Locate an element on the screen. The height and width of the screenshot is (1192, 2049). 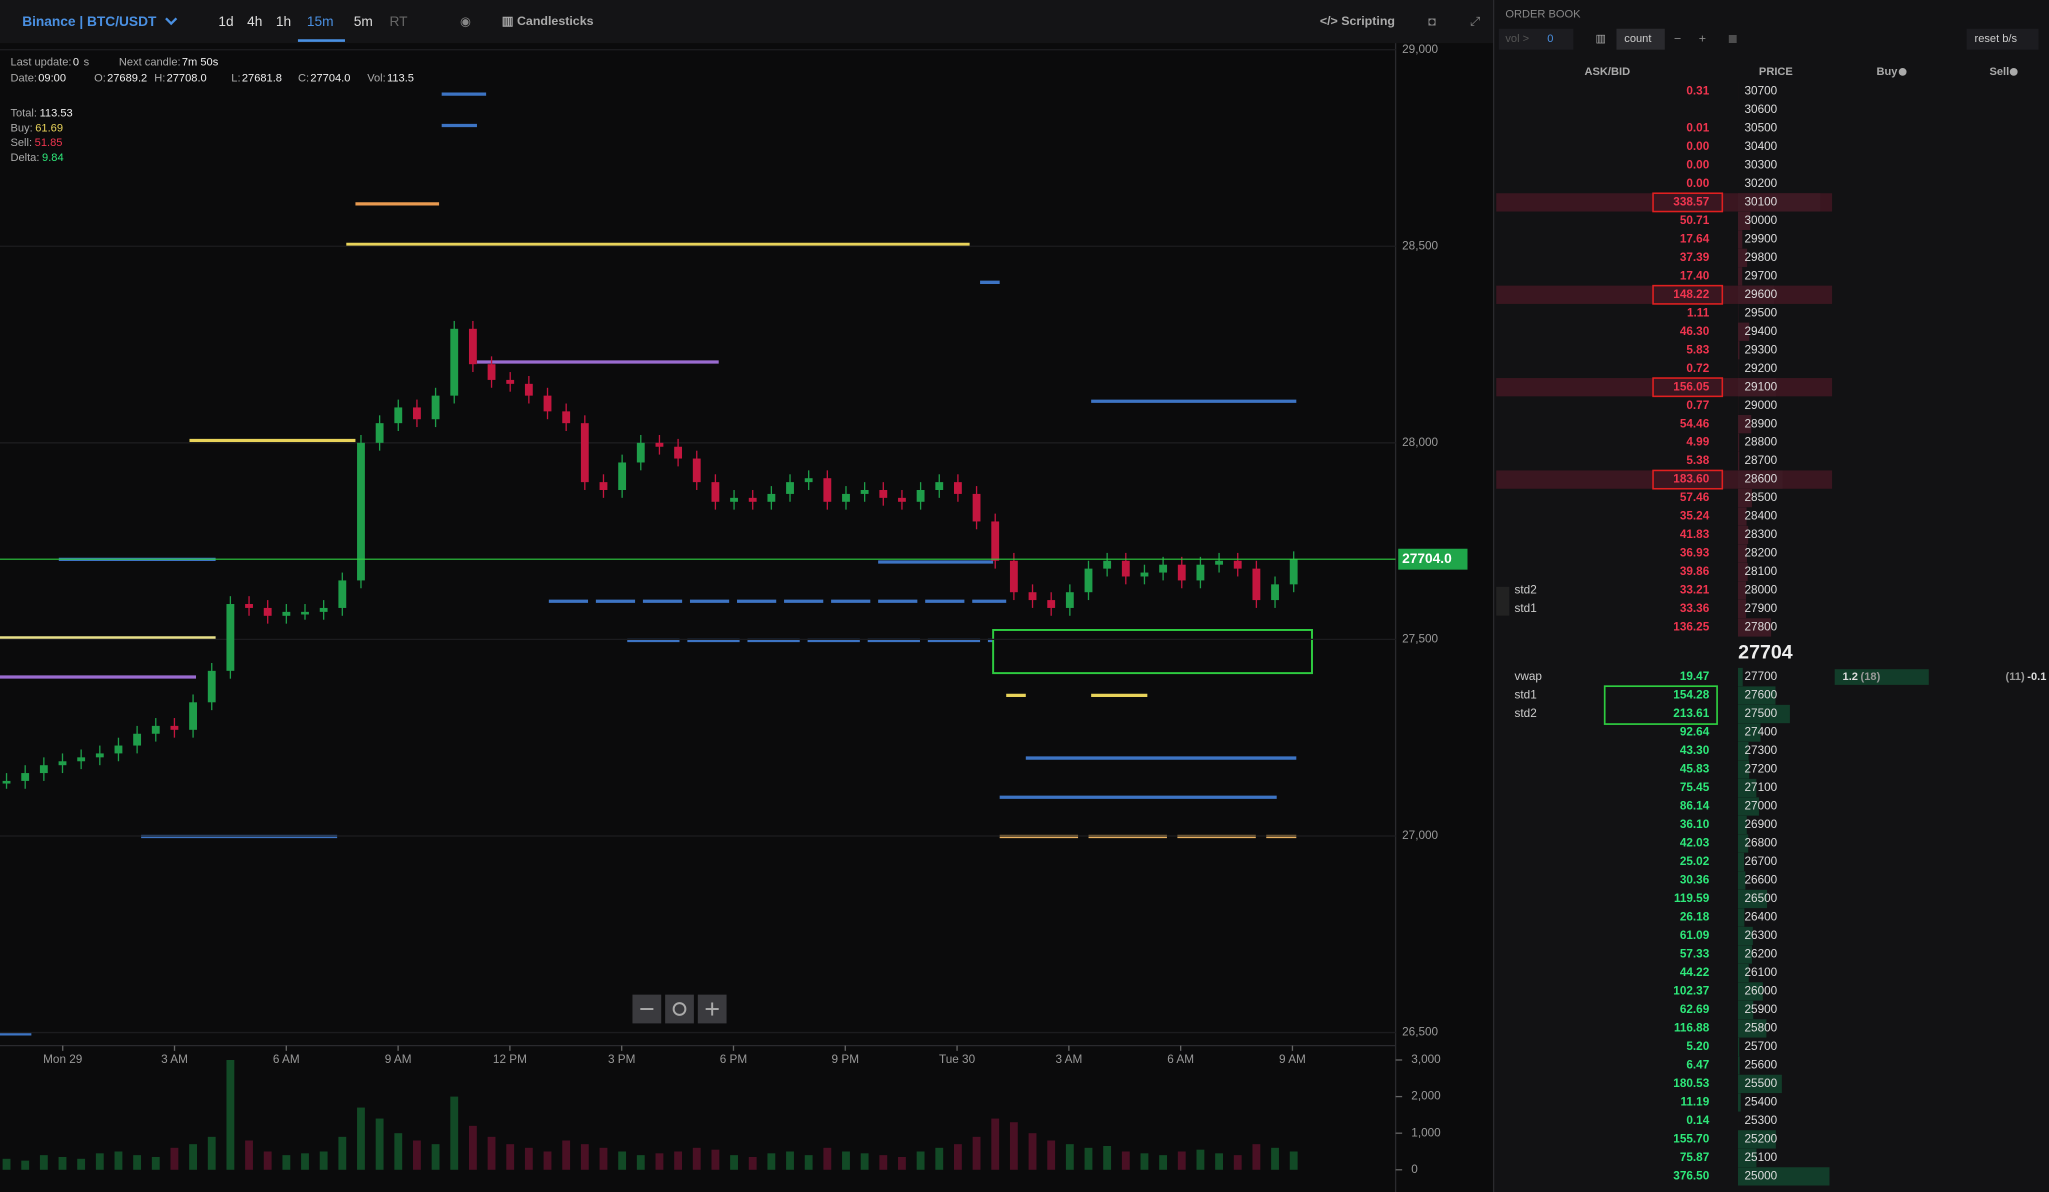
symbol-selector: Binance | BTC/USDT is located at coordinates (89, 21).